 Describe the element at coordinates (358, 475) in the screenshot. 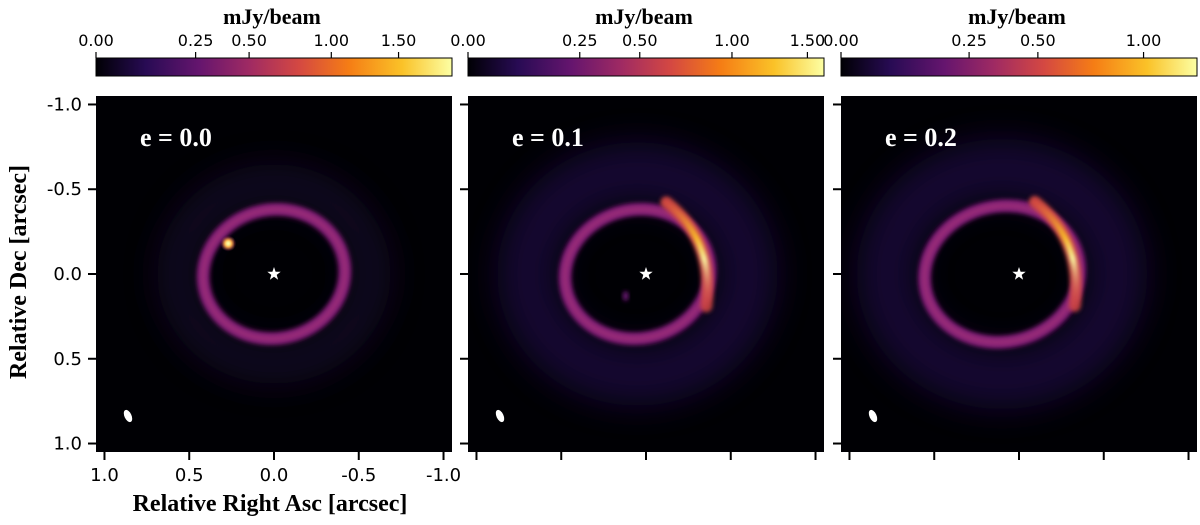

I see `x-tick-label: -0.5` at that location.